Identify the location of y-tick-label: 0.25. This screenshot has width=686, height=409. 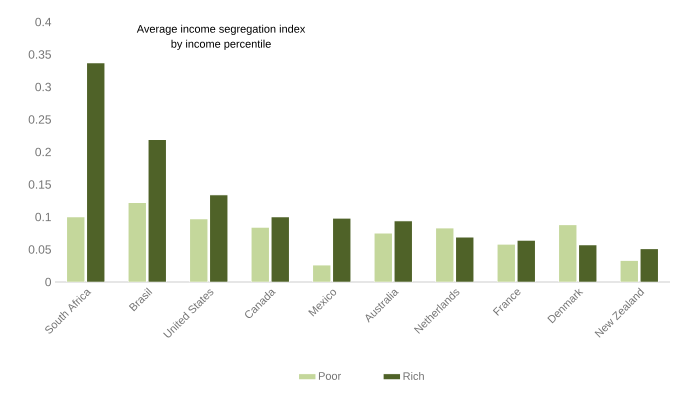
(39, 119).